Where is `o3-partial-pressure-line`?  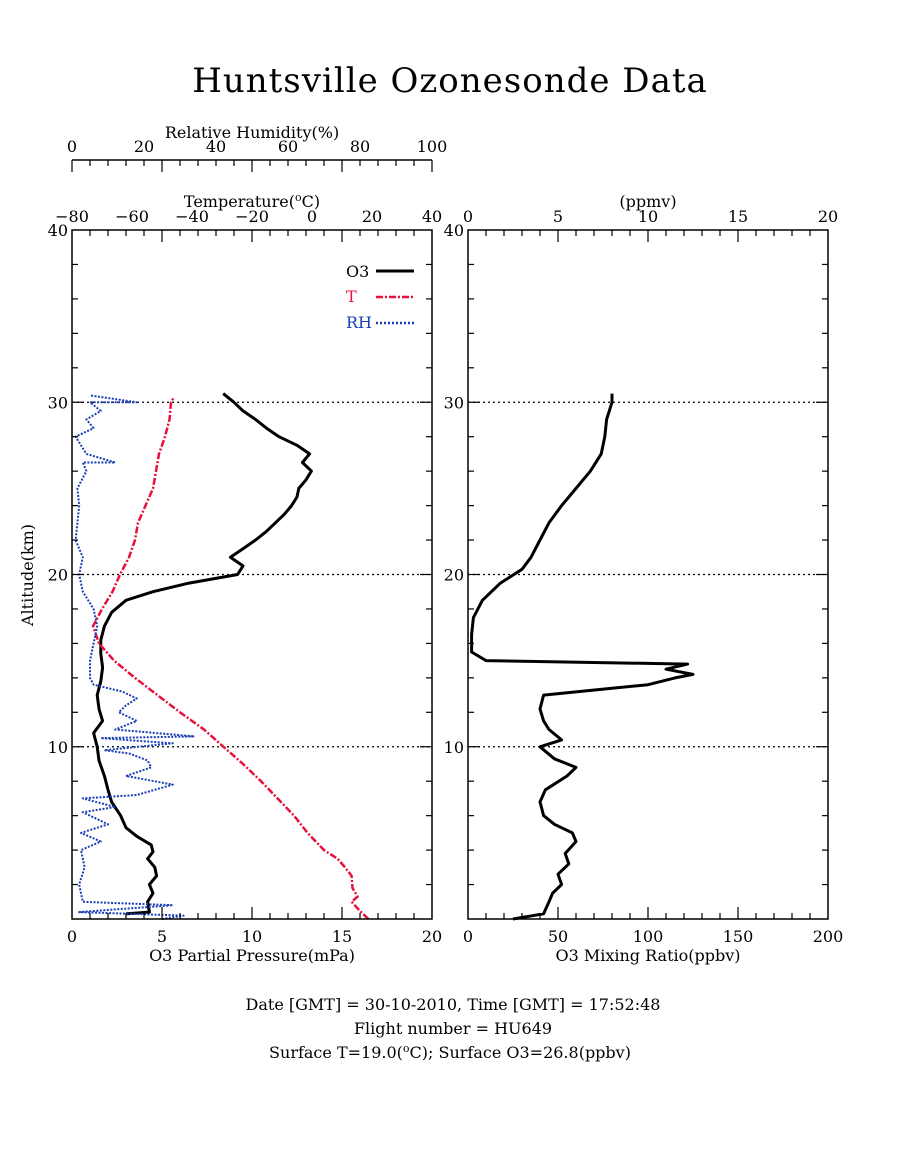 o3-partial-pressure-line is located at coordinates (202, 654).